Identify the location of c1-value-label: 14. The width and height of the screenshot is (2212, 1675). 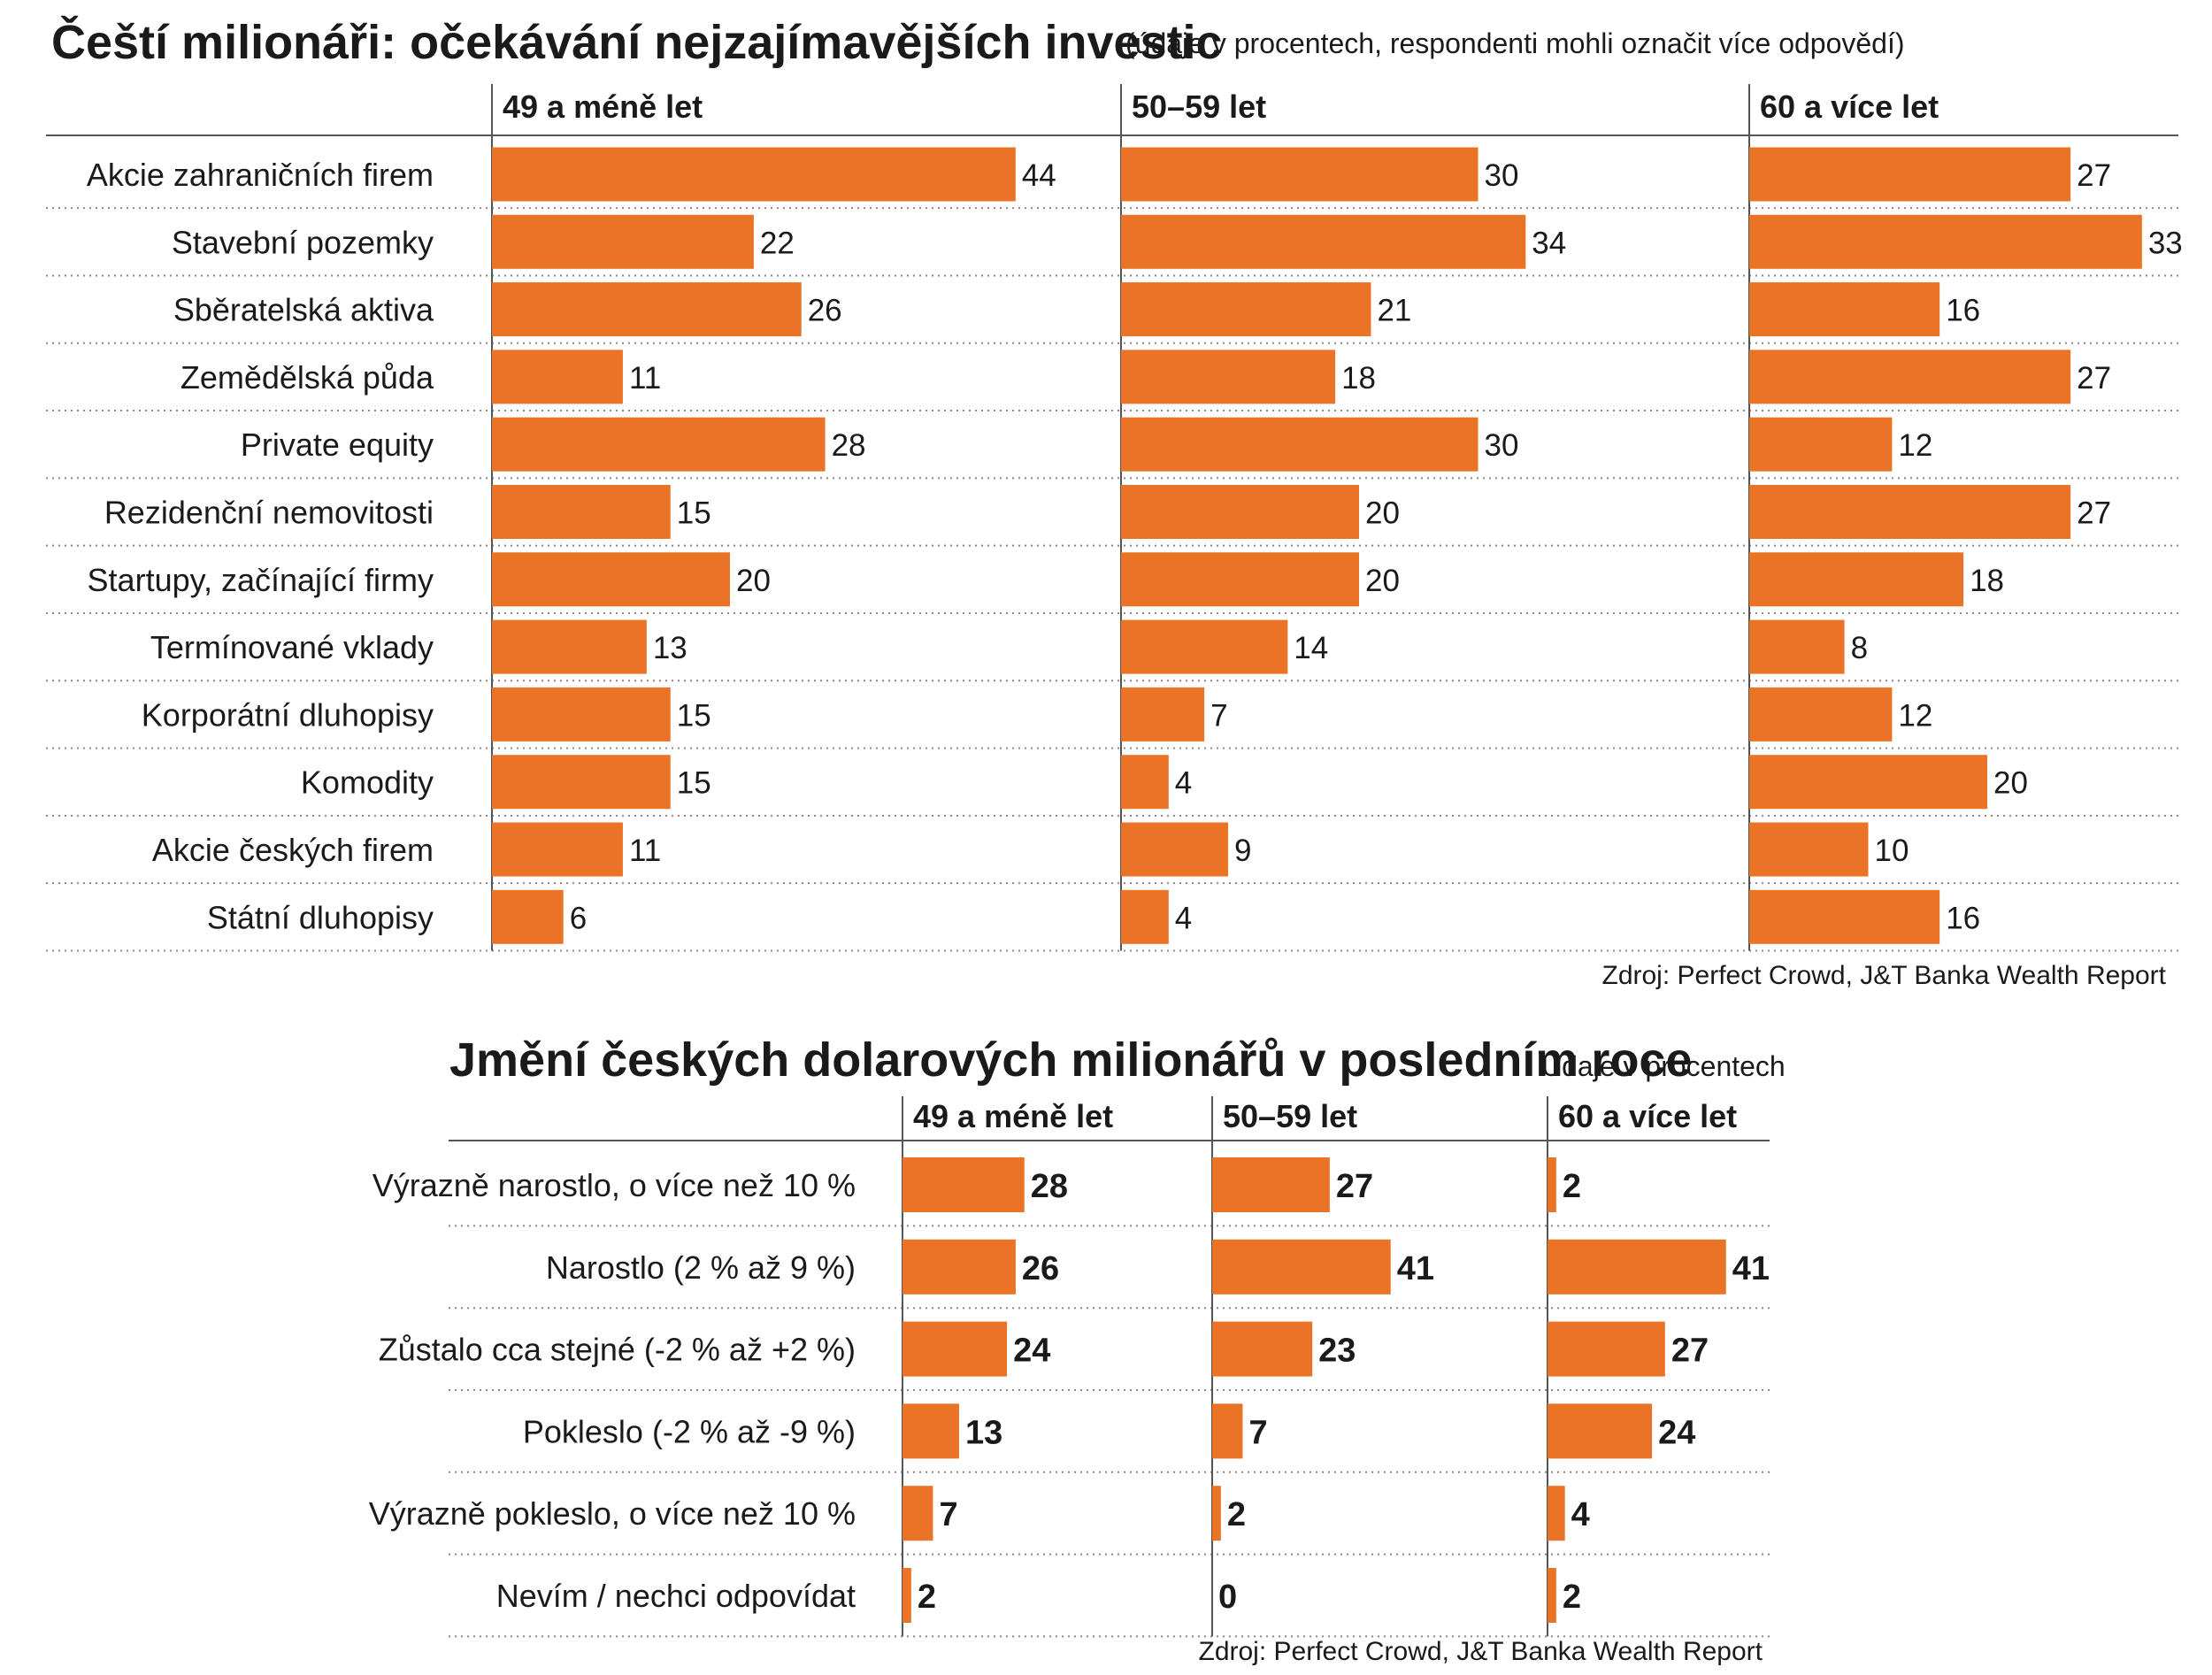
(1311, 648).